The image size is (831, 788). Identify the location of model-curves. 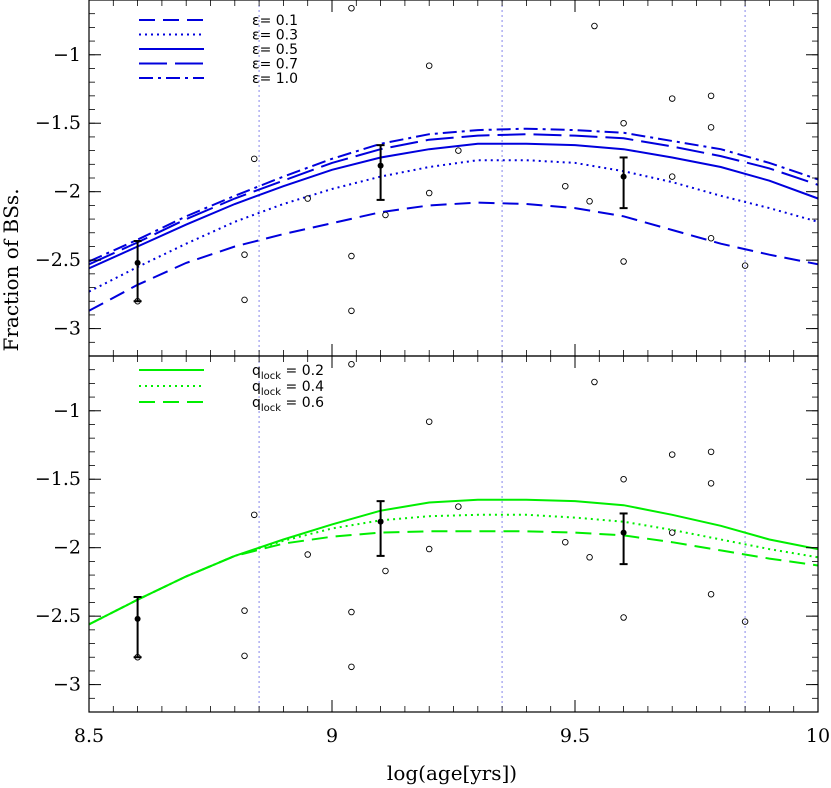
(453, 562).